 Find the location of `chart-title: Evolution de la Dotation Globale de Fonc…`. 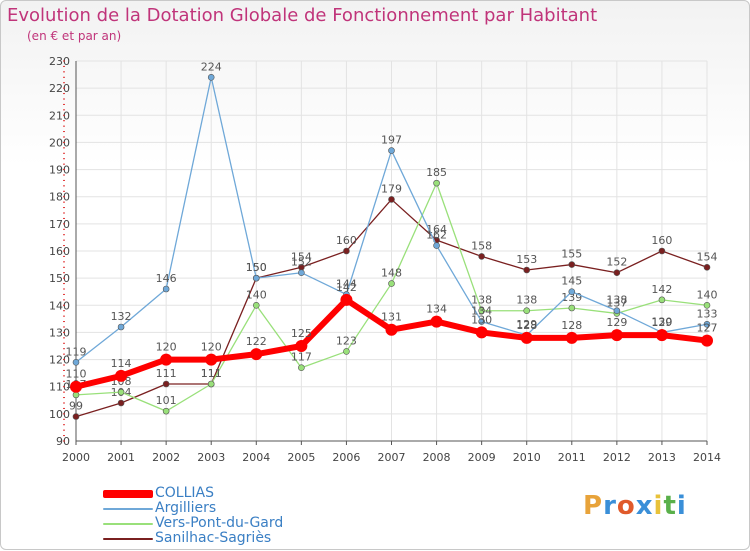

chart-title: Evolution de la Dotation Globale de Fonc… is located at coordinates (302, 15).